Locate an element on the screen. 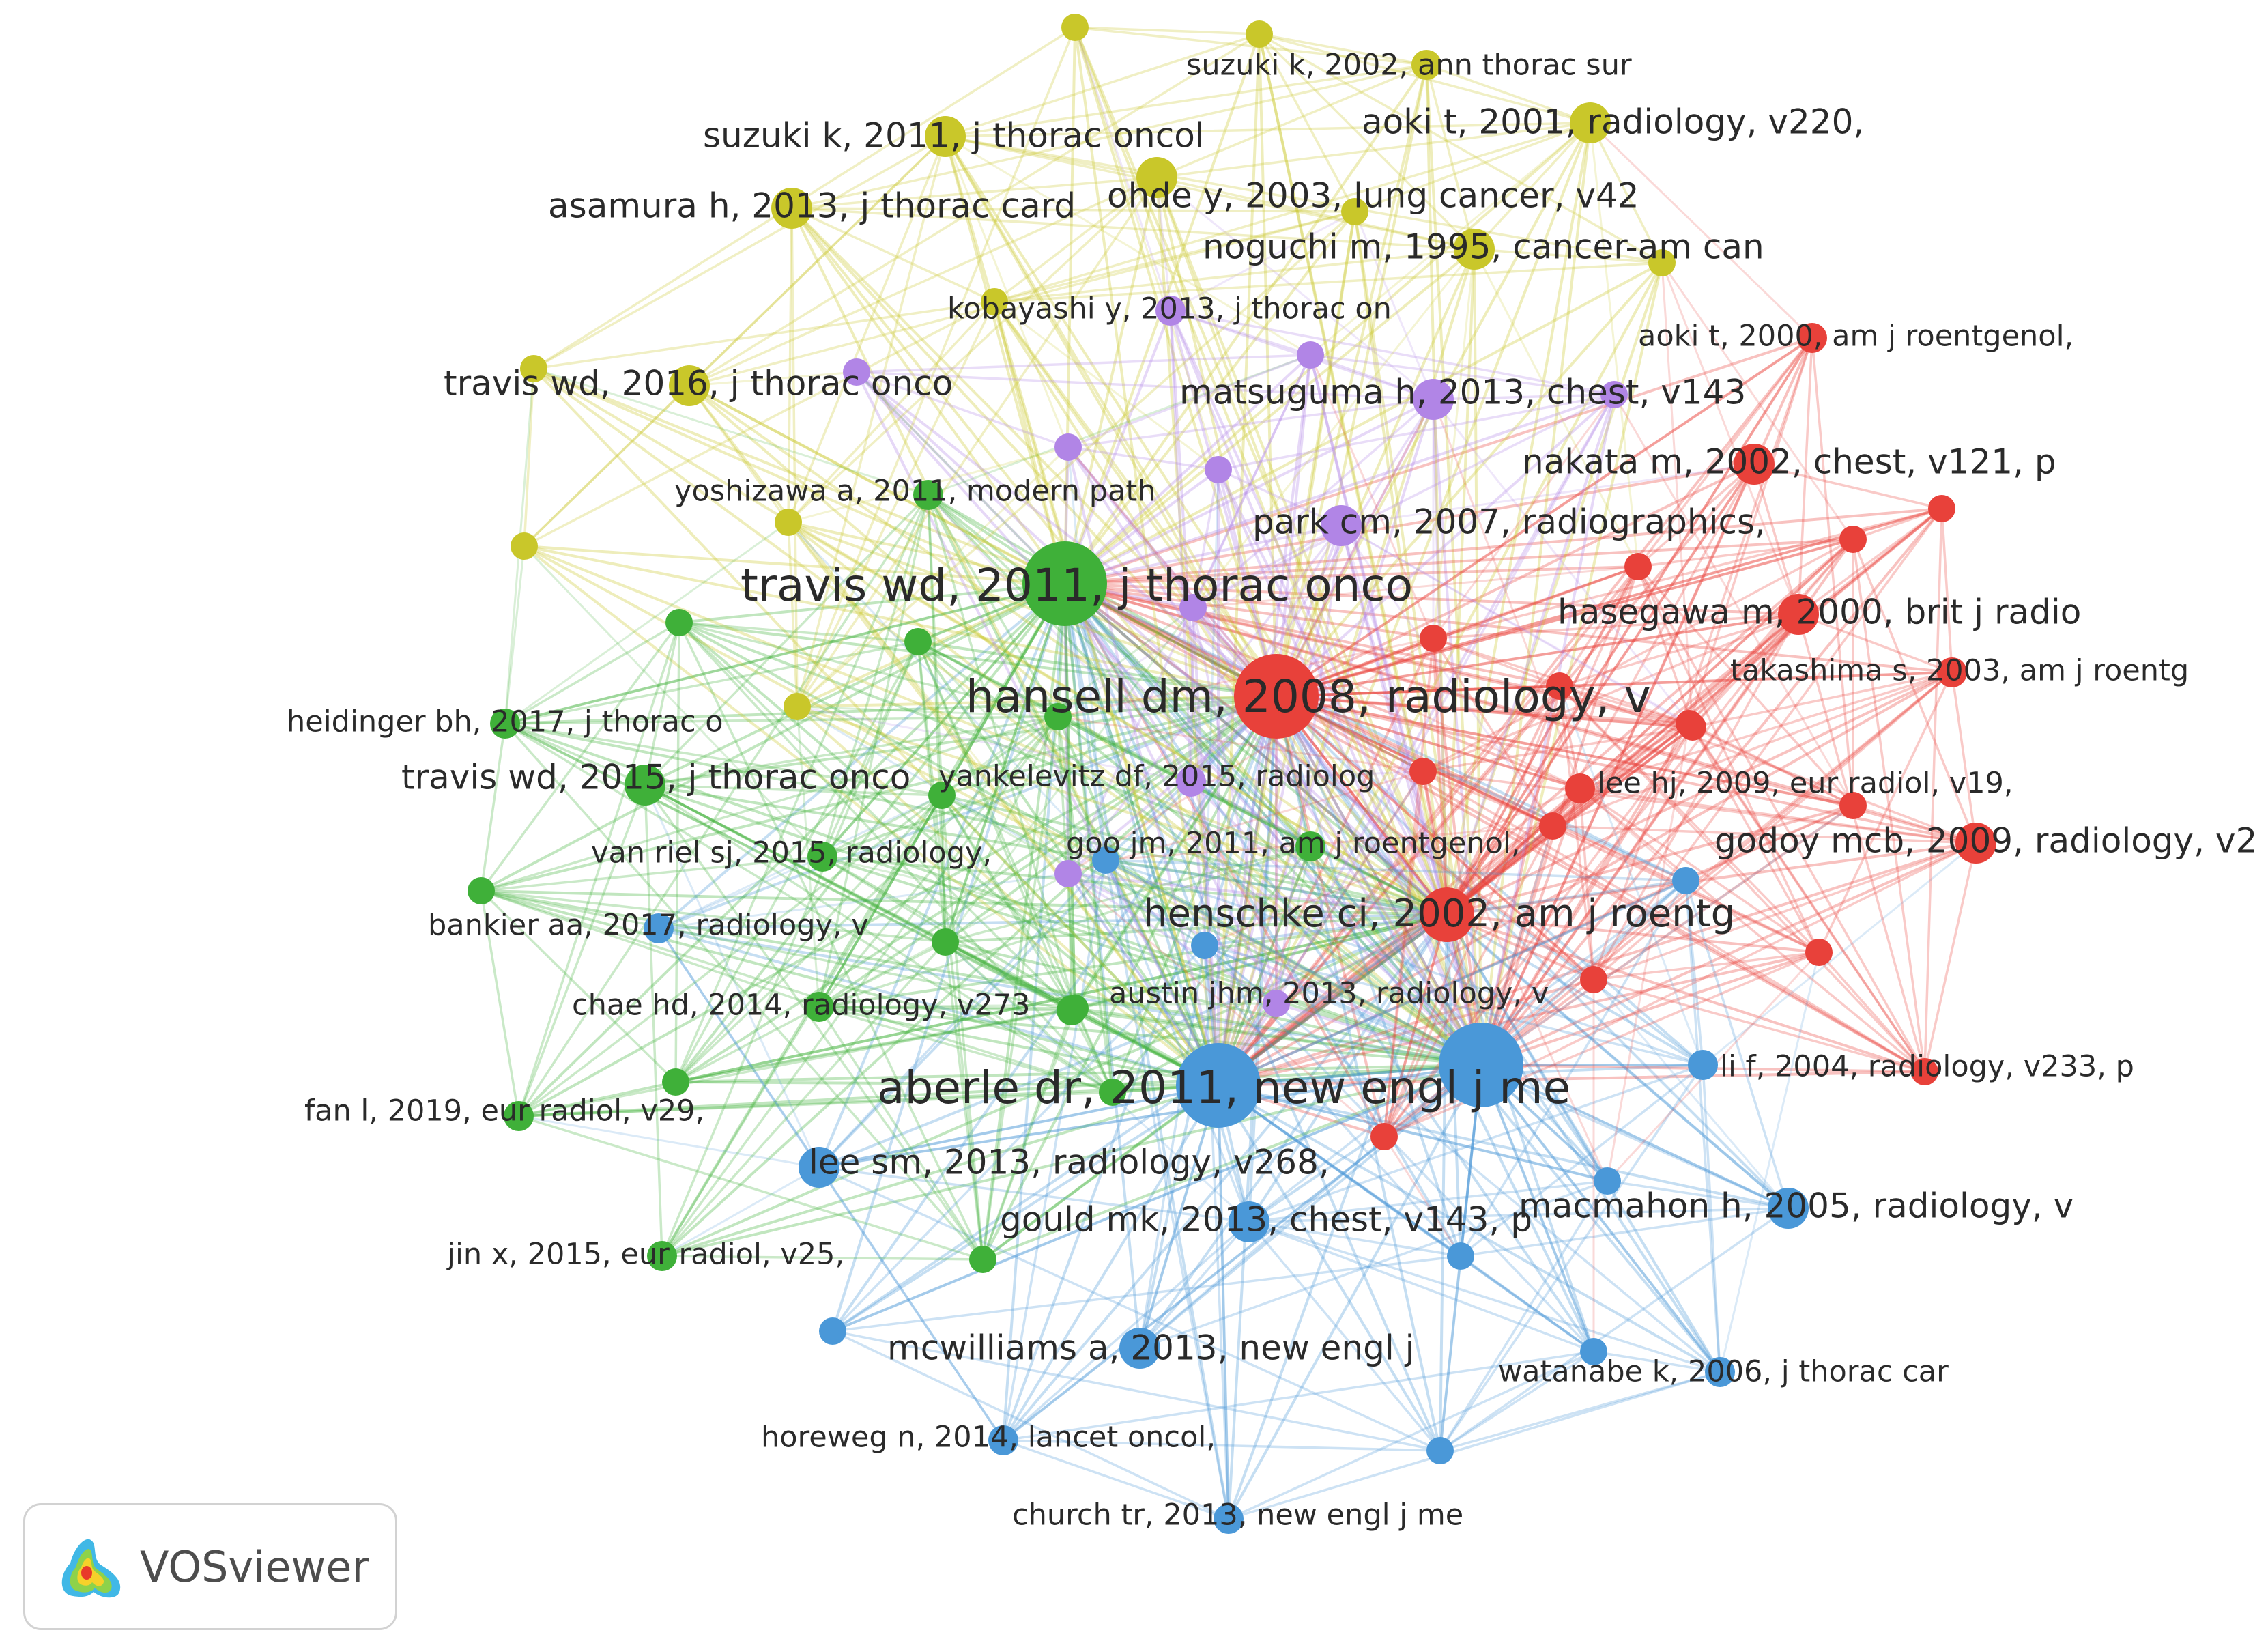  node-mcwilliams2013 is located at coordinates (1139, 1348).